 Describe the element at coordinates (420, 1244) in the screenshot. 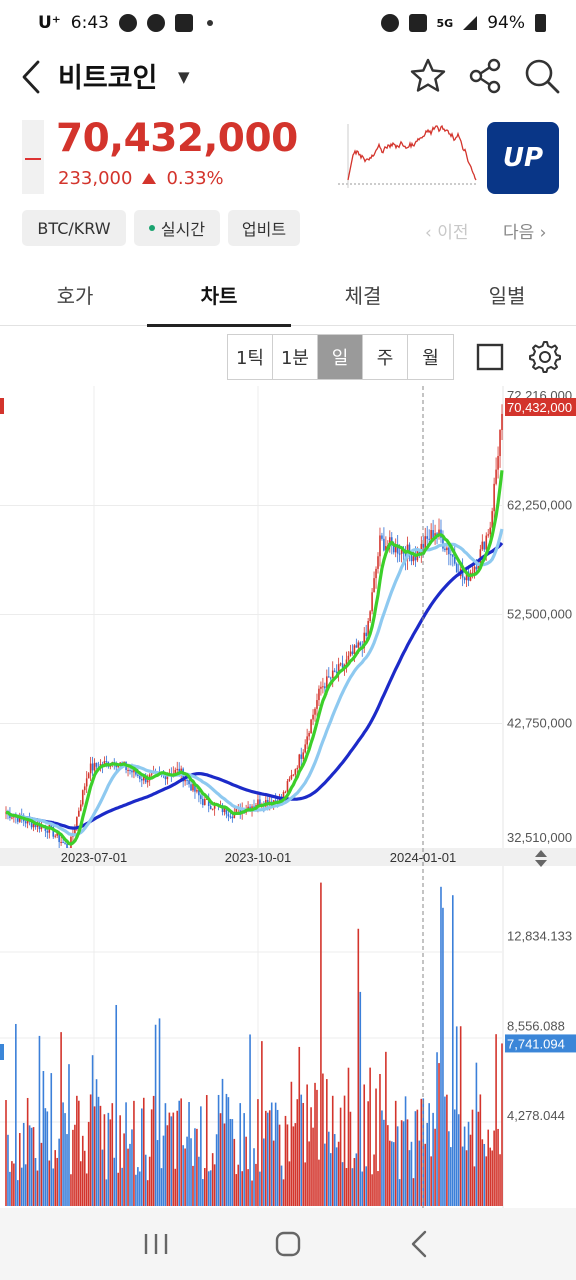

I see `system-back-icon` at that location.